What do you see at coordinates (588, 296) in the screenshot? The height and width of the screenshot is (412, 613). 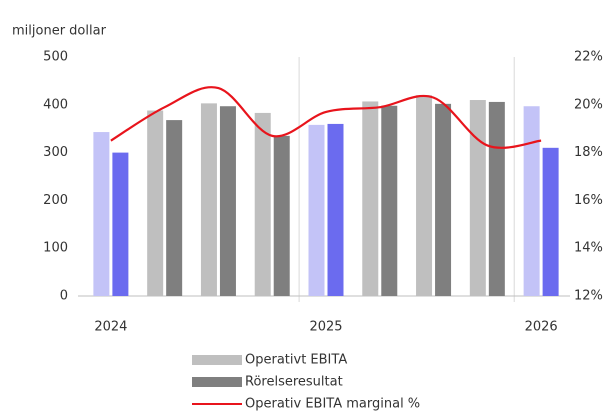 I see `y2-tick-label: 12%` at bounding box center [588, 296].